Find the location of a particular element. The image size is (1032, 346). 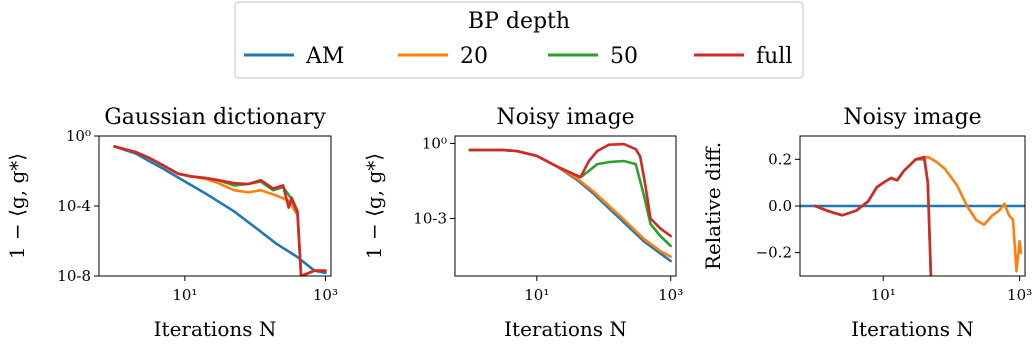

y-tick-label: −0.2 is located at coordinates (774, 253).